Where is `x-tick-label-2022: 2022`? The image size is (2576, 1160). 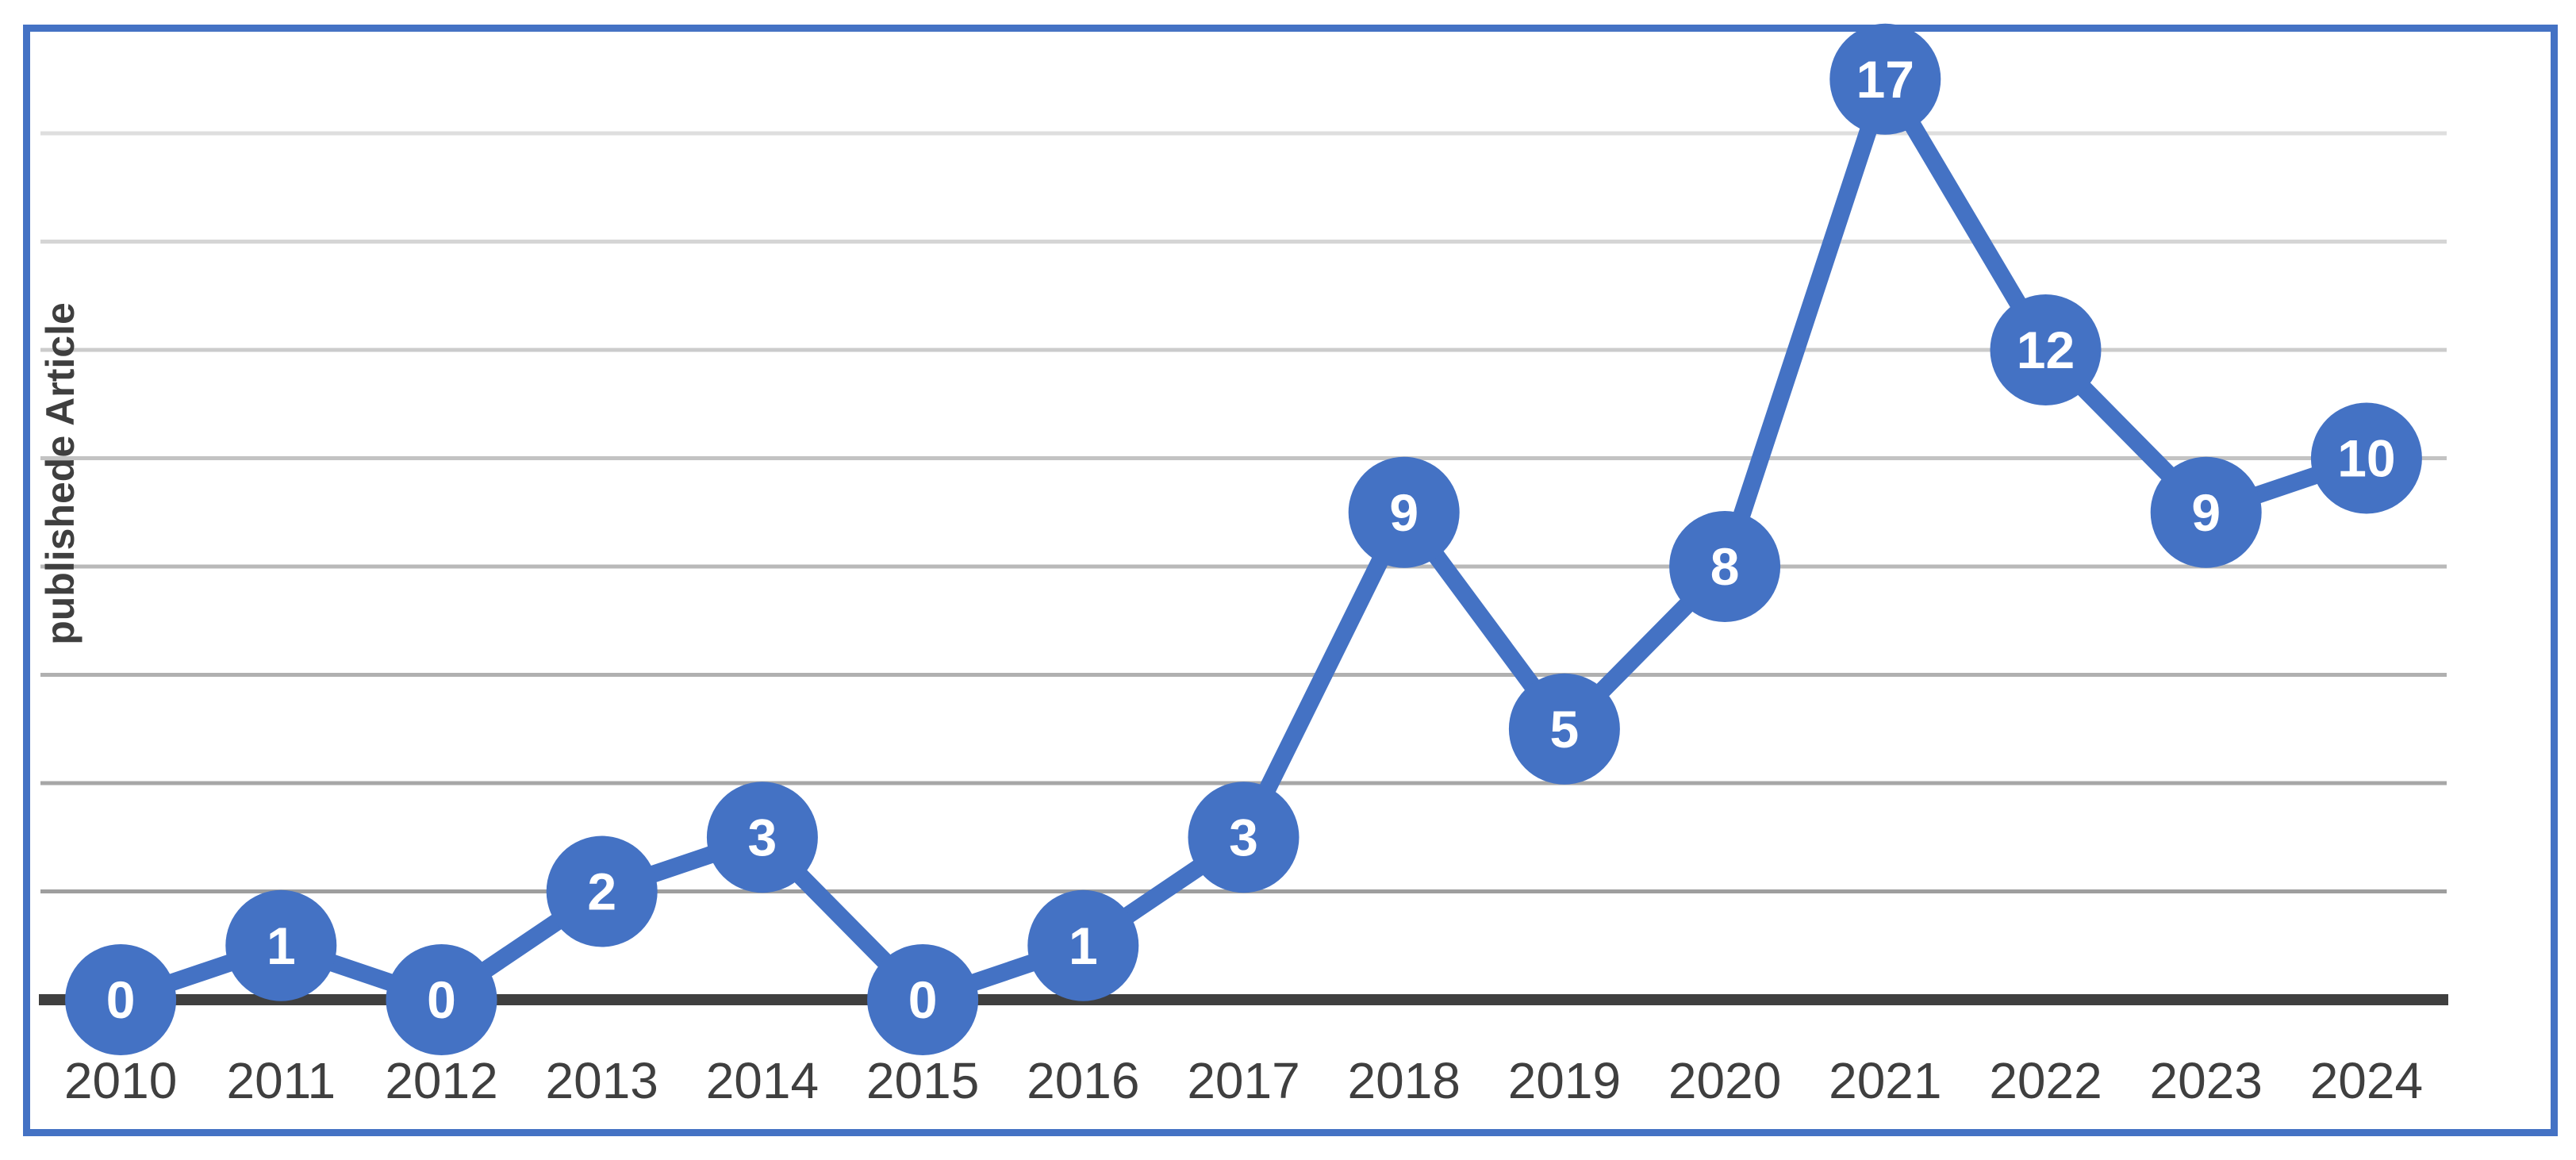 x-tick-label-2022: 2022 is located at coordinates (2045, 1080).